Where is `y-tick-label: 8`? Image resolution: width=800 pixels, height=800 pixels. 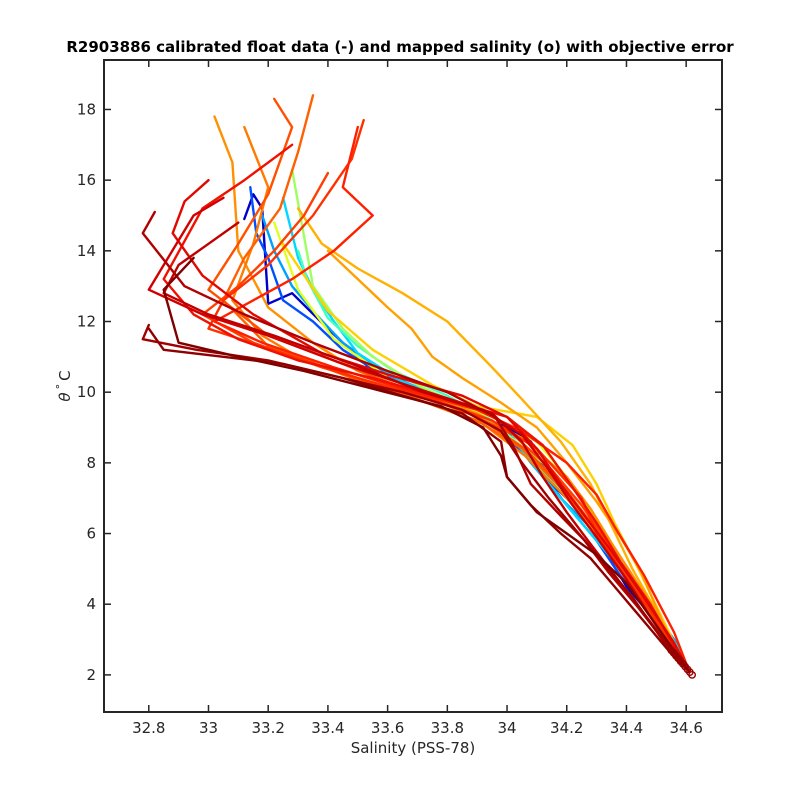
y-tick-label: 8 is located at coordinates (91, 463).